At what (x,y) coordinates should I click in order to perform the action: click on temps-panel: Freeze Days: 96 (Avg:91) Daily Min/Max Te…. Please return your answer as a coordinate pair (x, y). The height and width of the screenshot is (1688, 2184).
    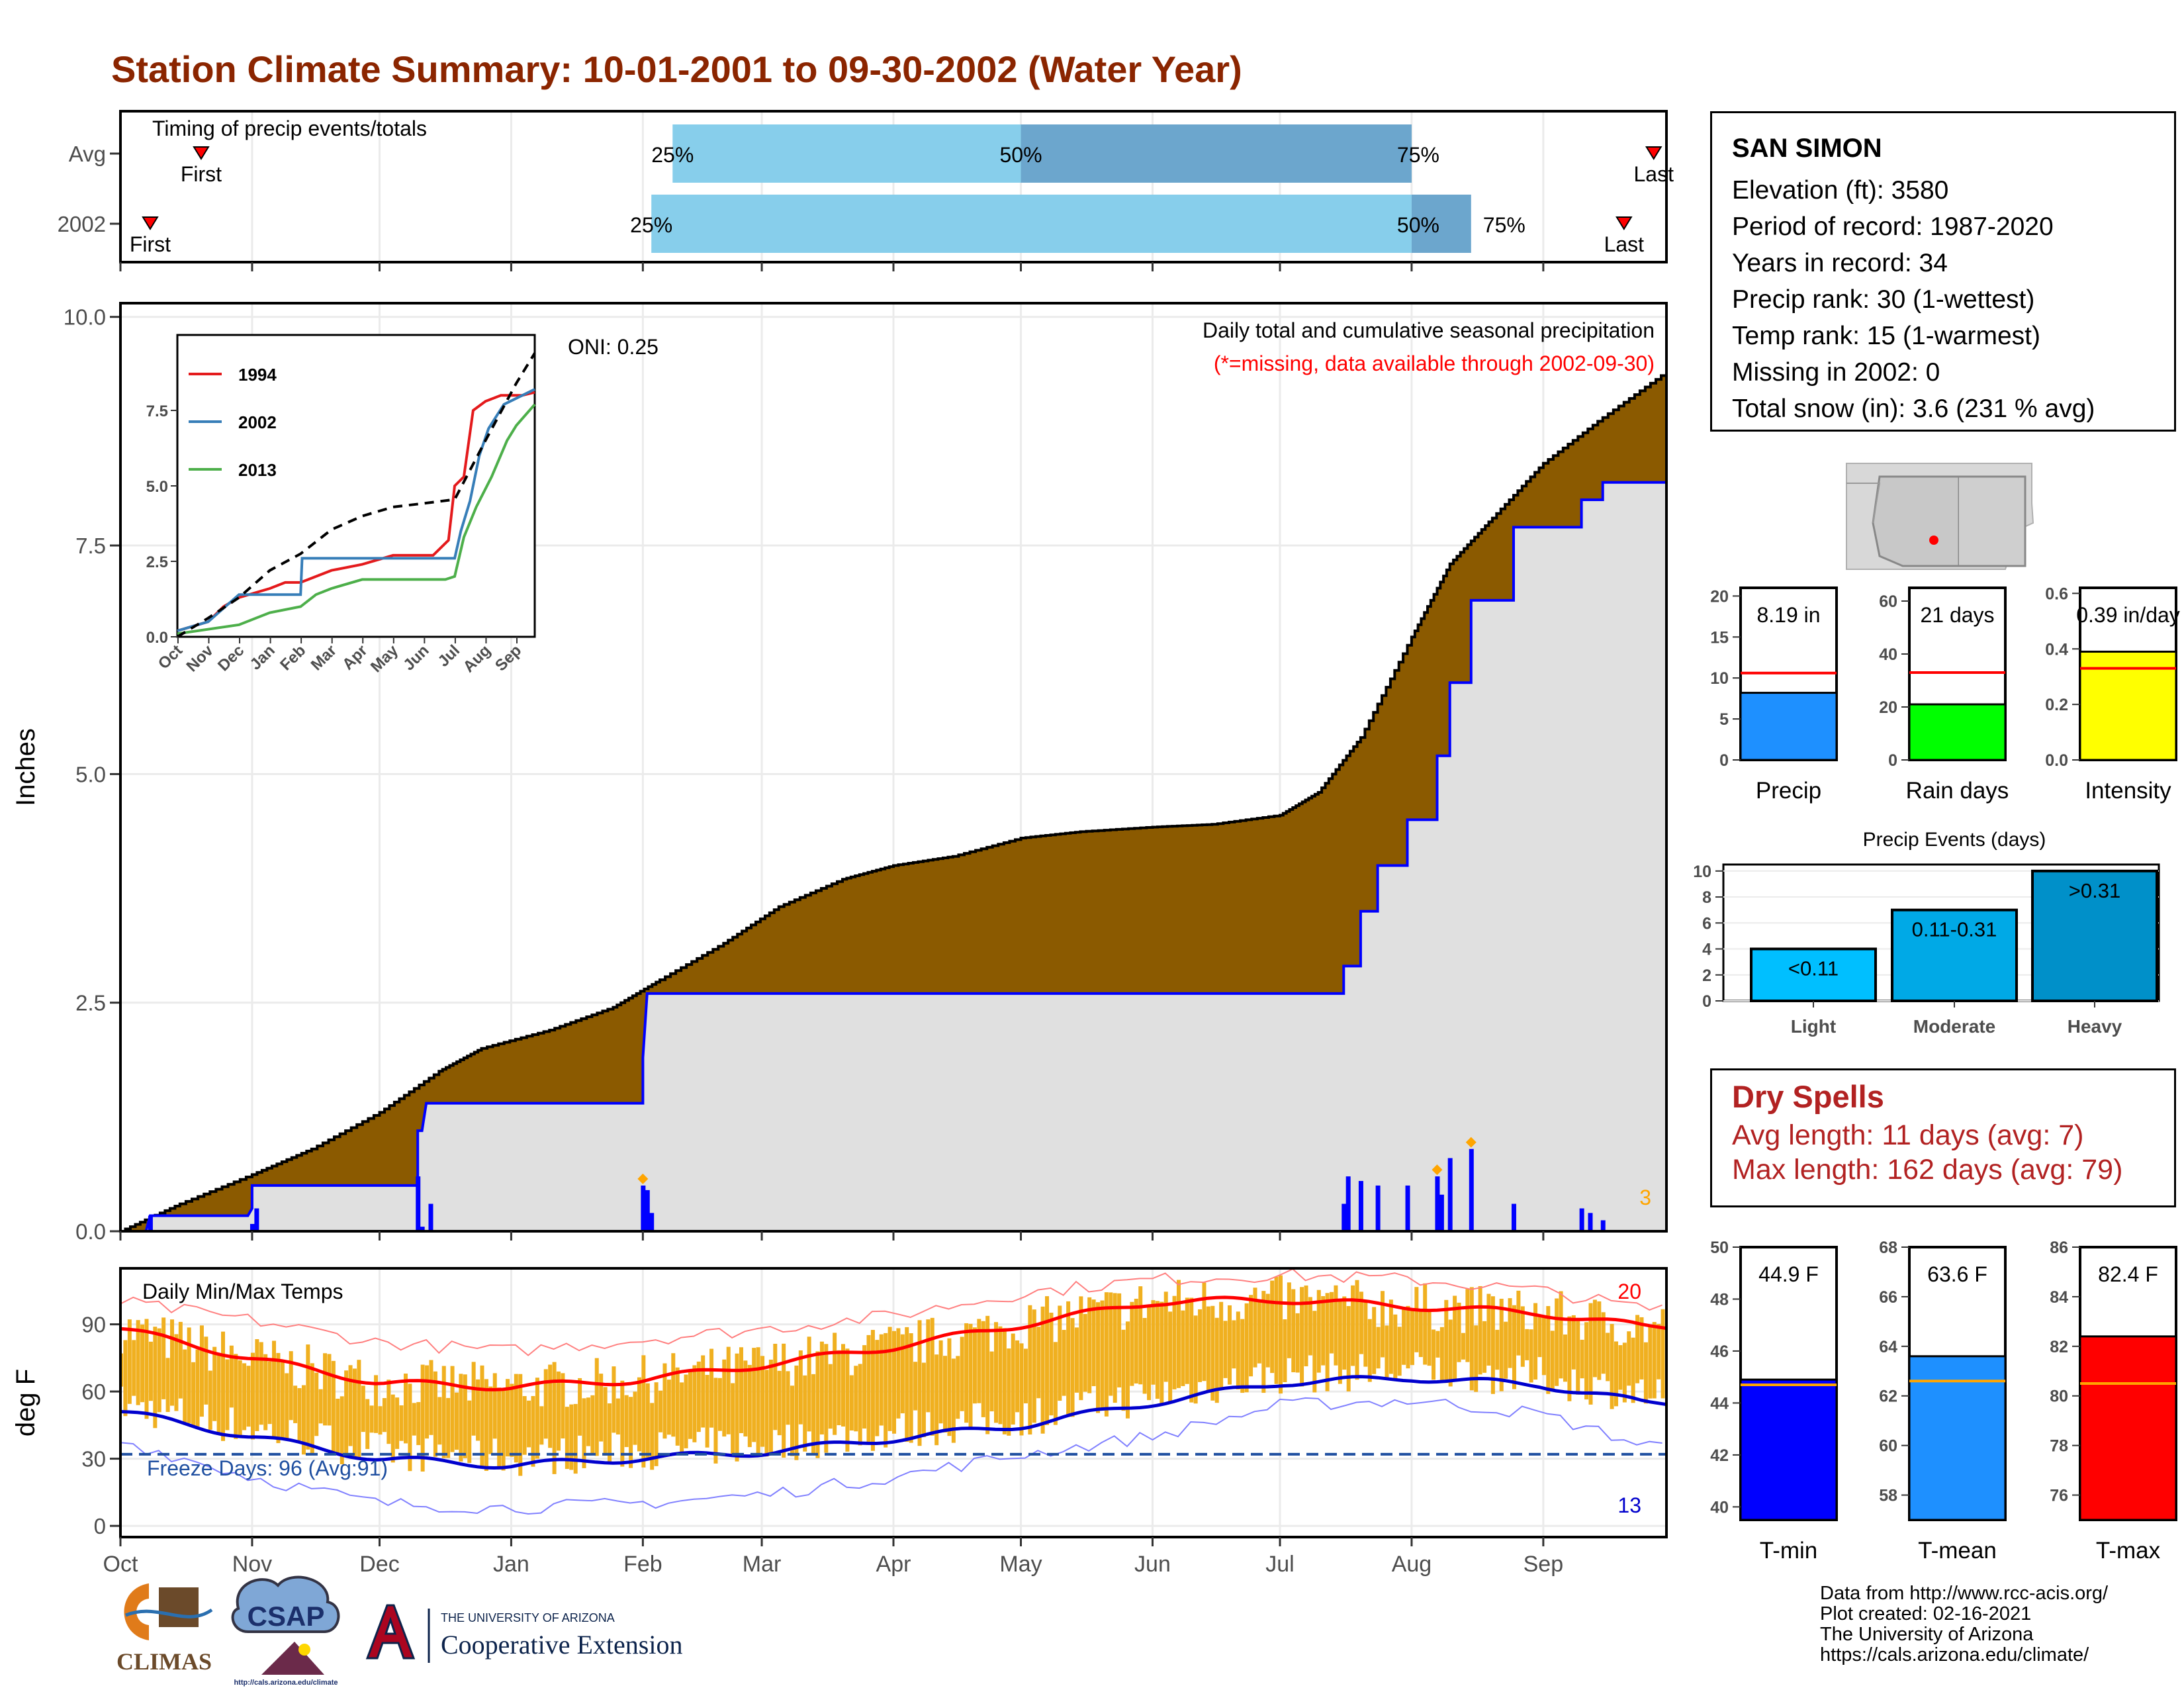
    Looking at the image, I should click on (839, 1422).